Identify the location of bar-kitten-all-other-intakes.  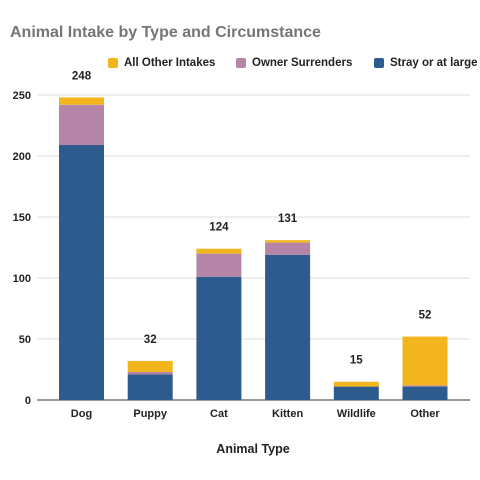
(288, 241).